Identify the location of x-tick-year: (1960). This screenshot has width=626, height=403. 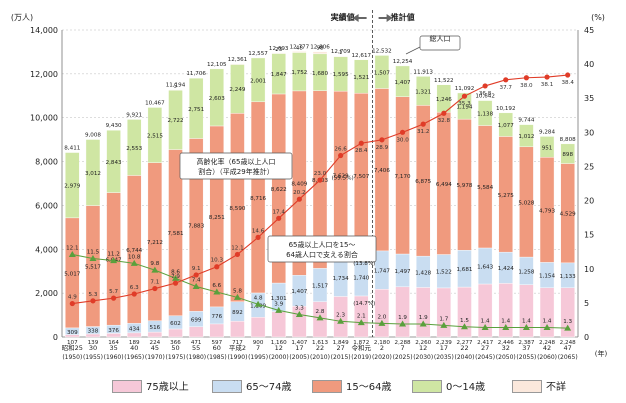
(114, 357).